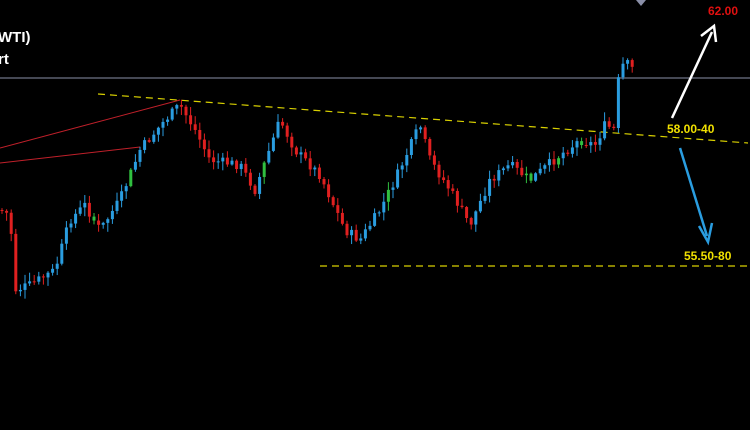 This screenshot has height=430, width=750. Describe the element at coordinates (15, 37) in the screenshot. I see `chart-title: WTI)` at that location.